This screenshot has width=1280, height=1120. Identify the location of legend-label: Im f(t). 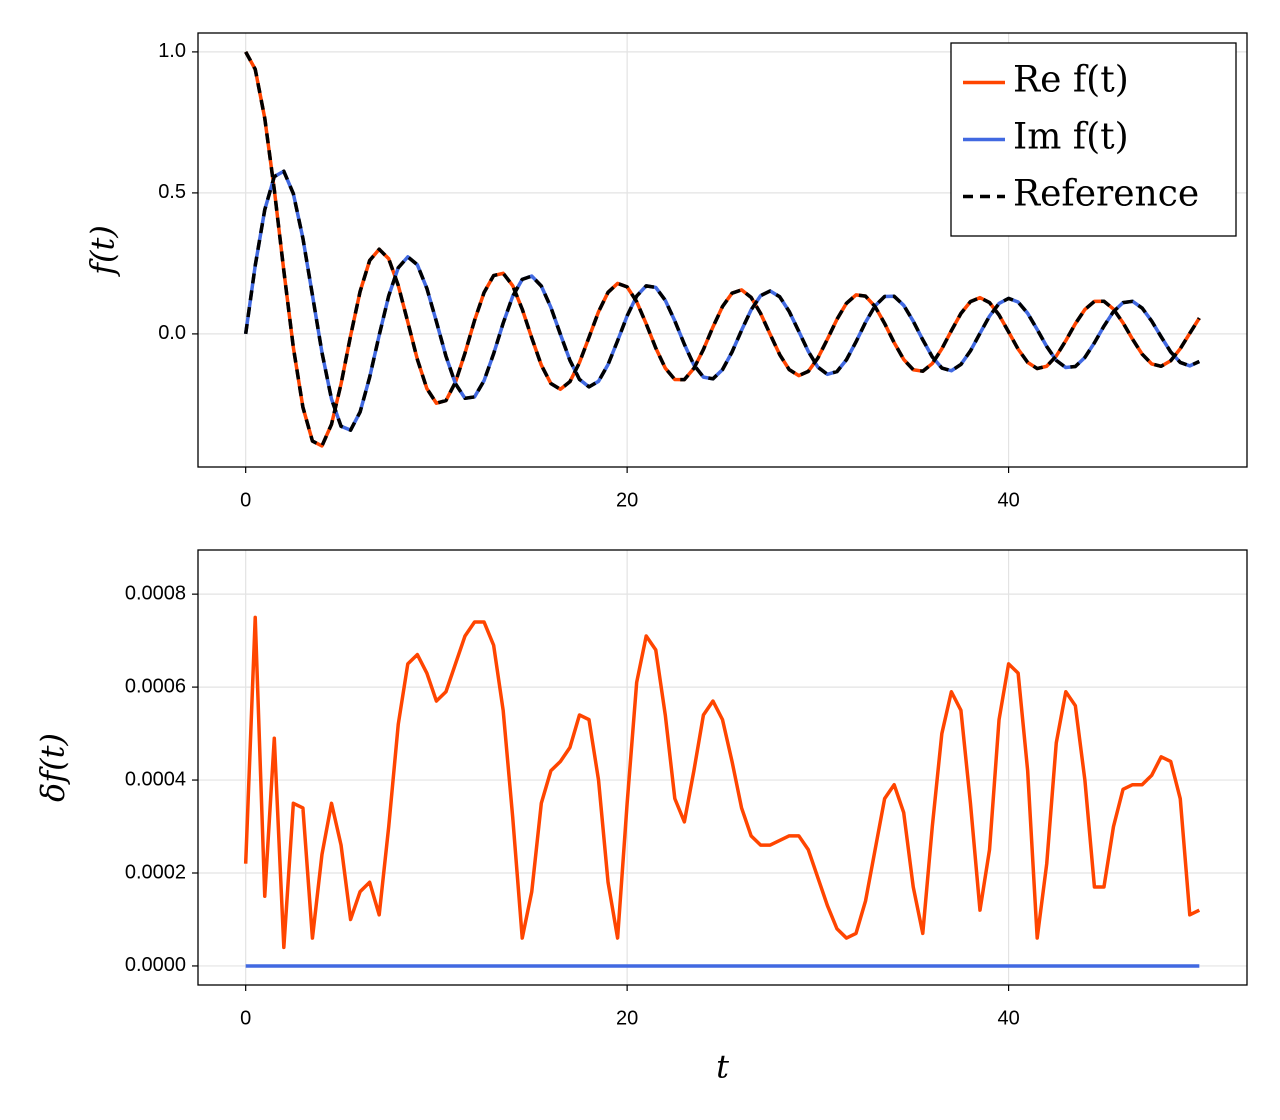
(1071, 137).